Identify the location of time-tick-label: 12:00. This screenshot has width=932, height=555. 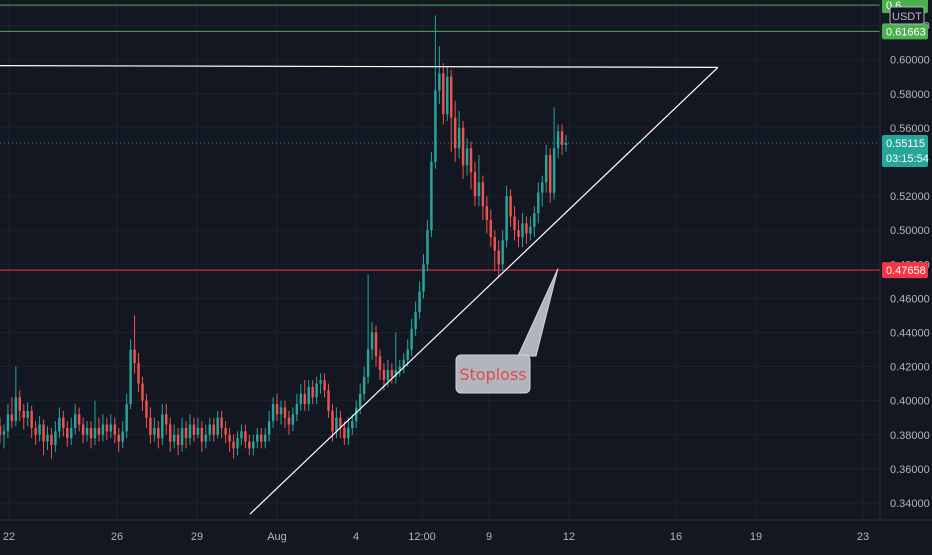
(422, 537).